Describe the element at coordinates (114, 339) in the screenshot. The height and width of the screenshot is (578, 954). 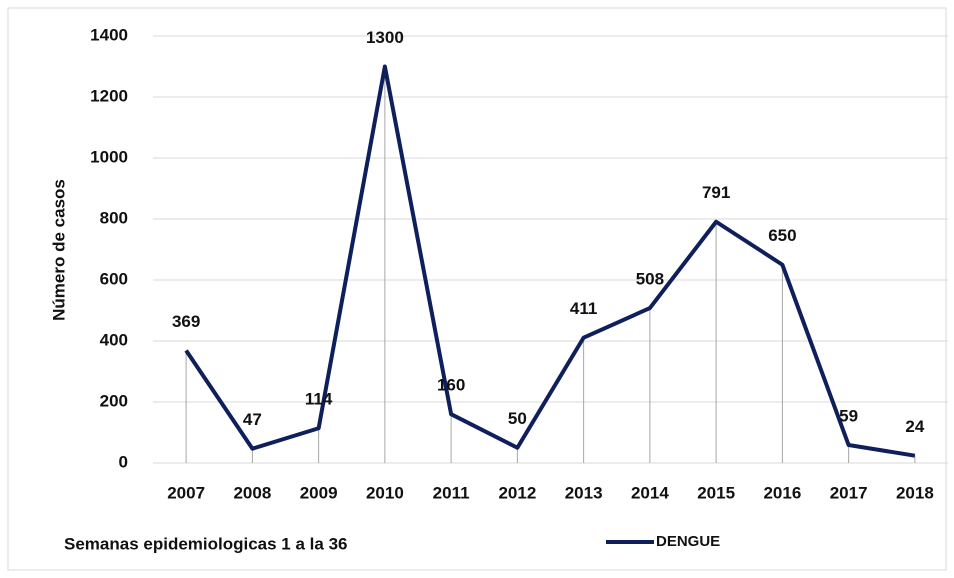
I see `y-tick-label: 400` at that location.